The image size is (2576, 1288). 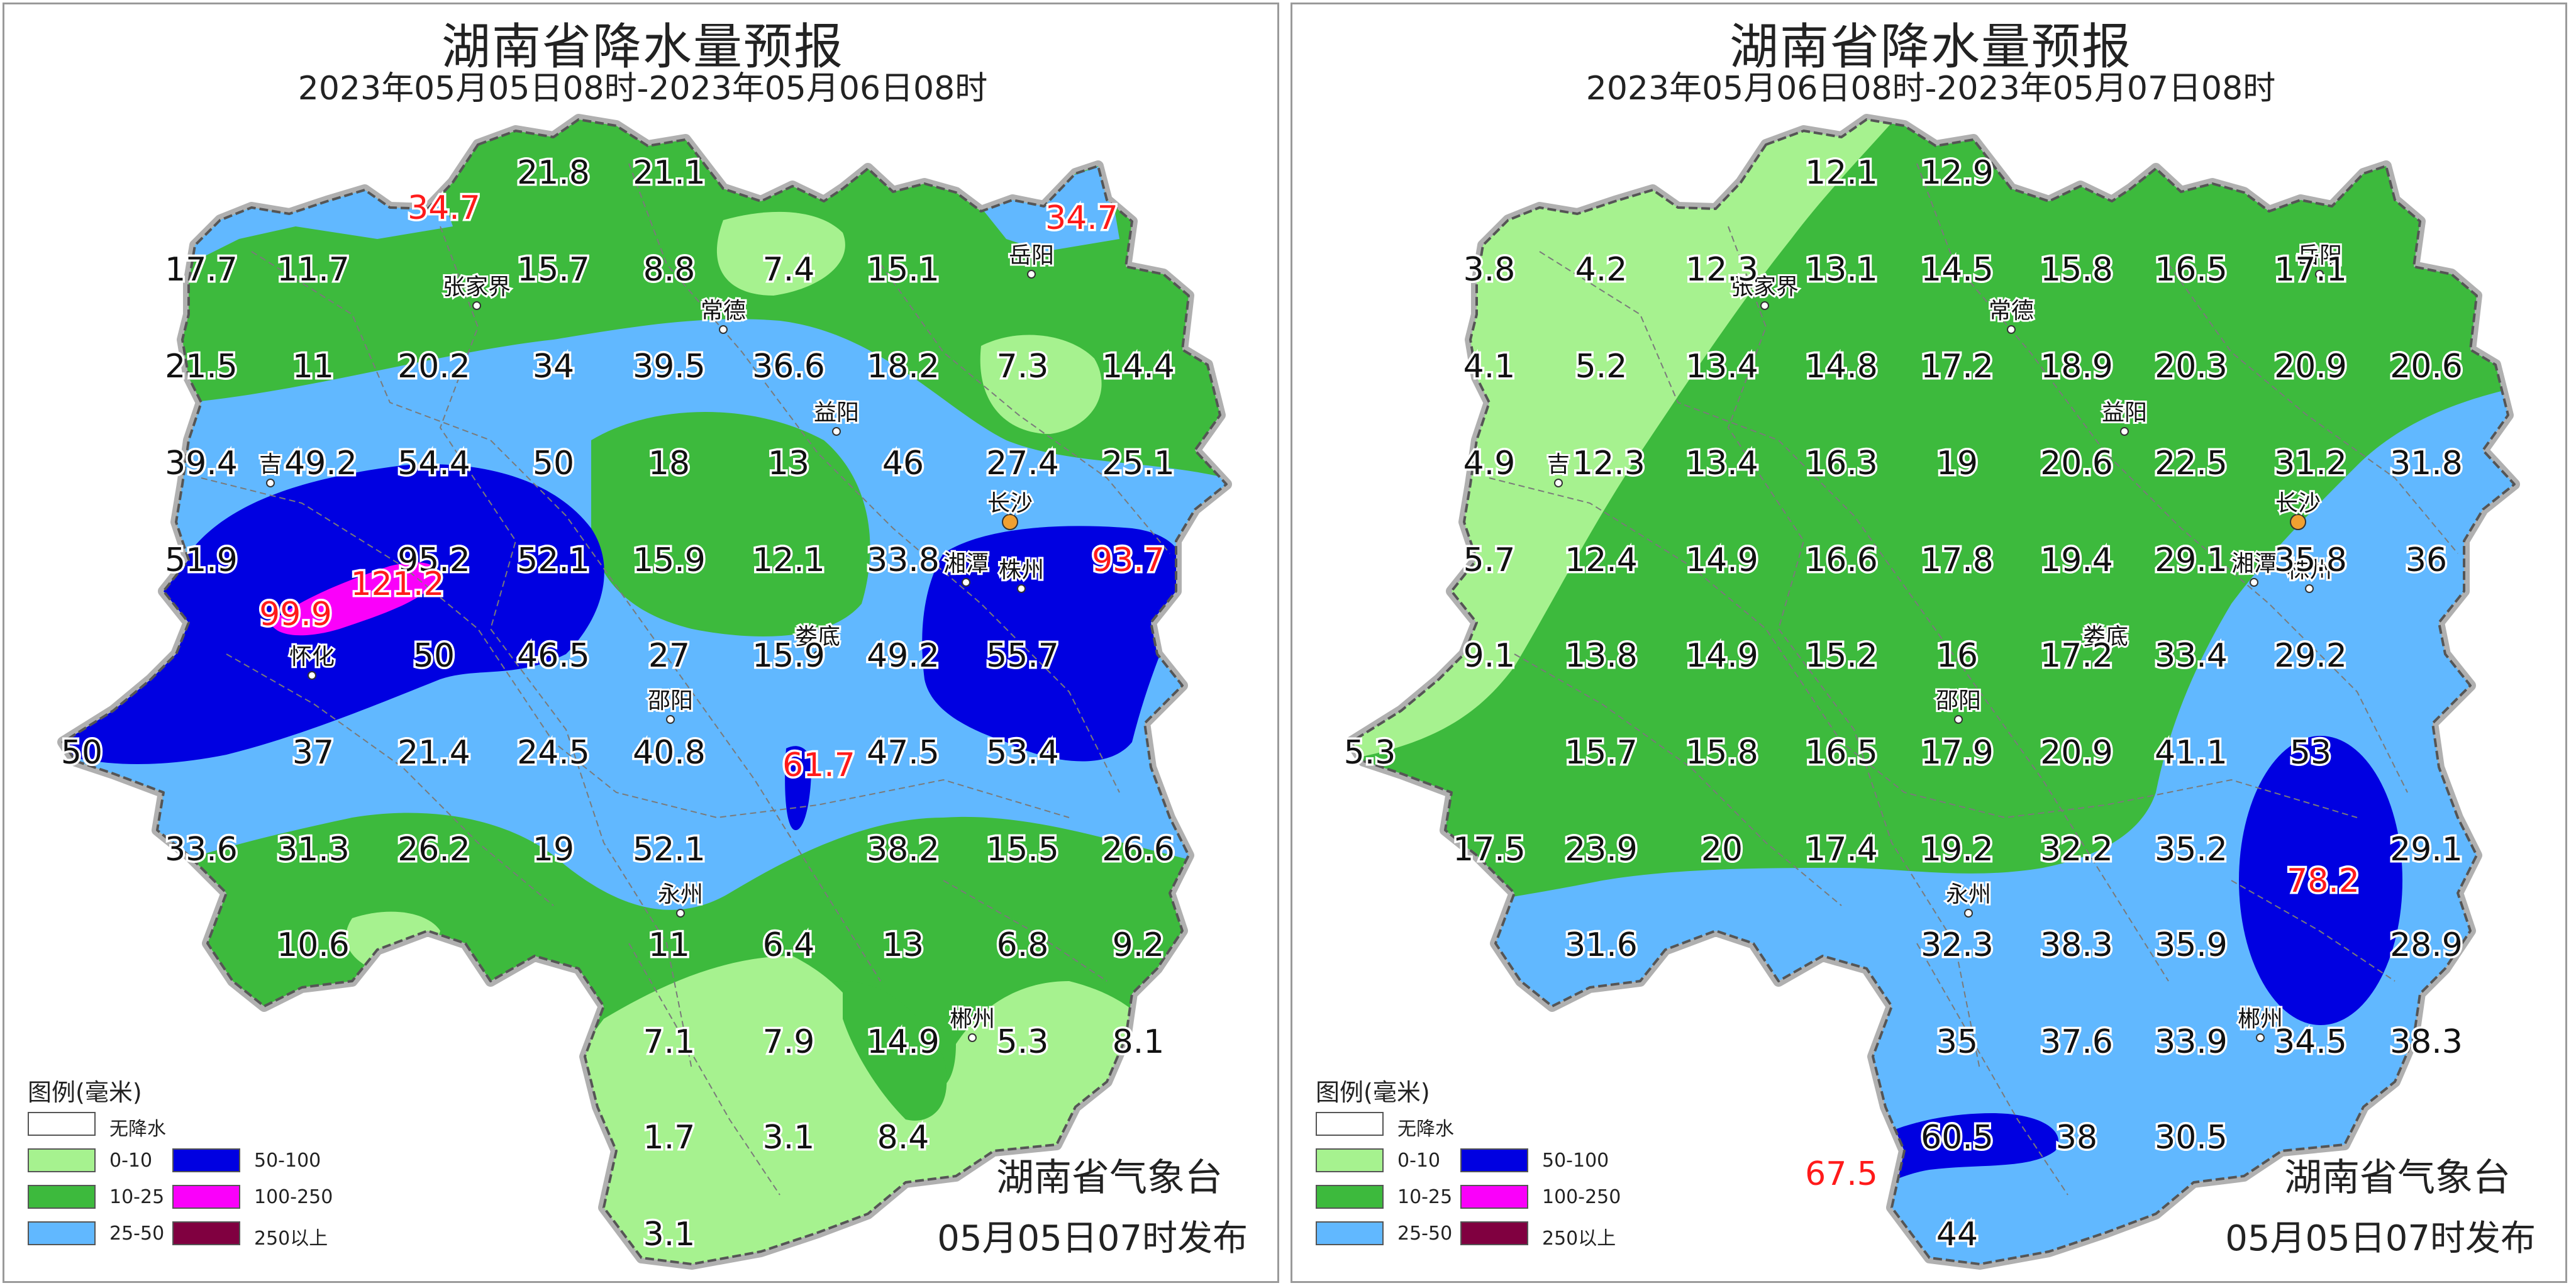 I want to click on rainfall-value: 26.2, so click(x=433, y=850).